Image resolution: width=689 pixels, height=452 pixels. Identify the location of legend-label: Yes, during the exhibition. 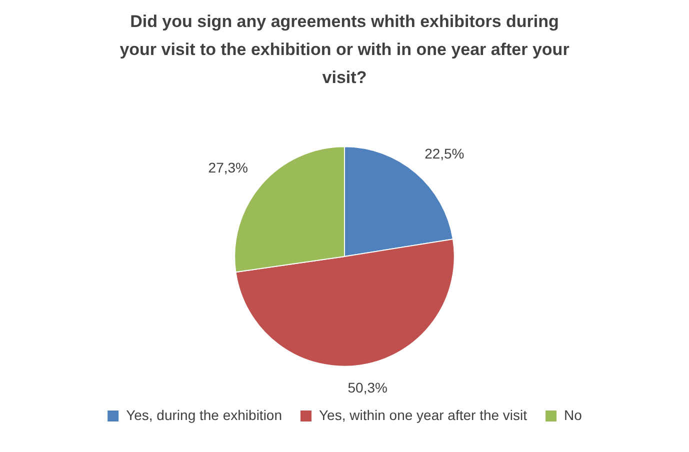
(204, 414).